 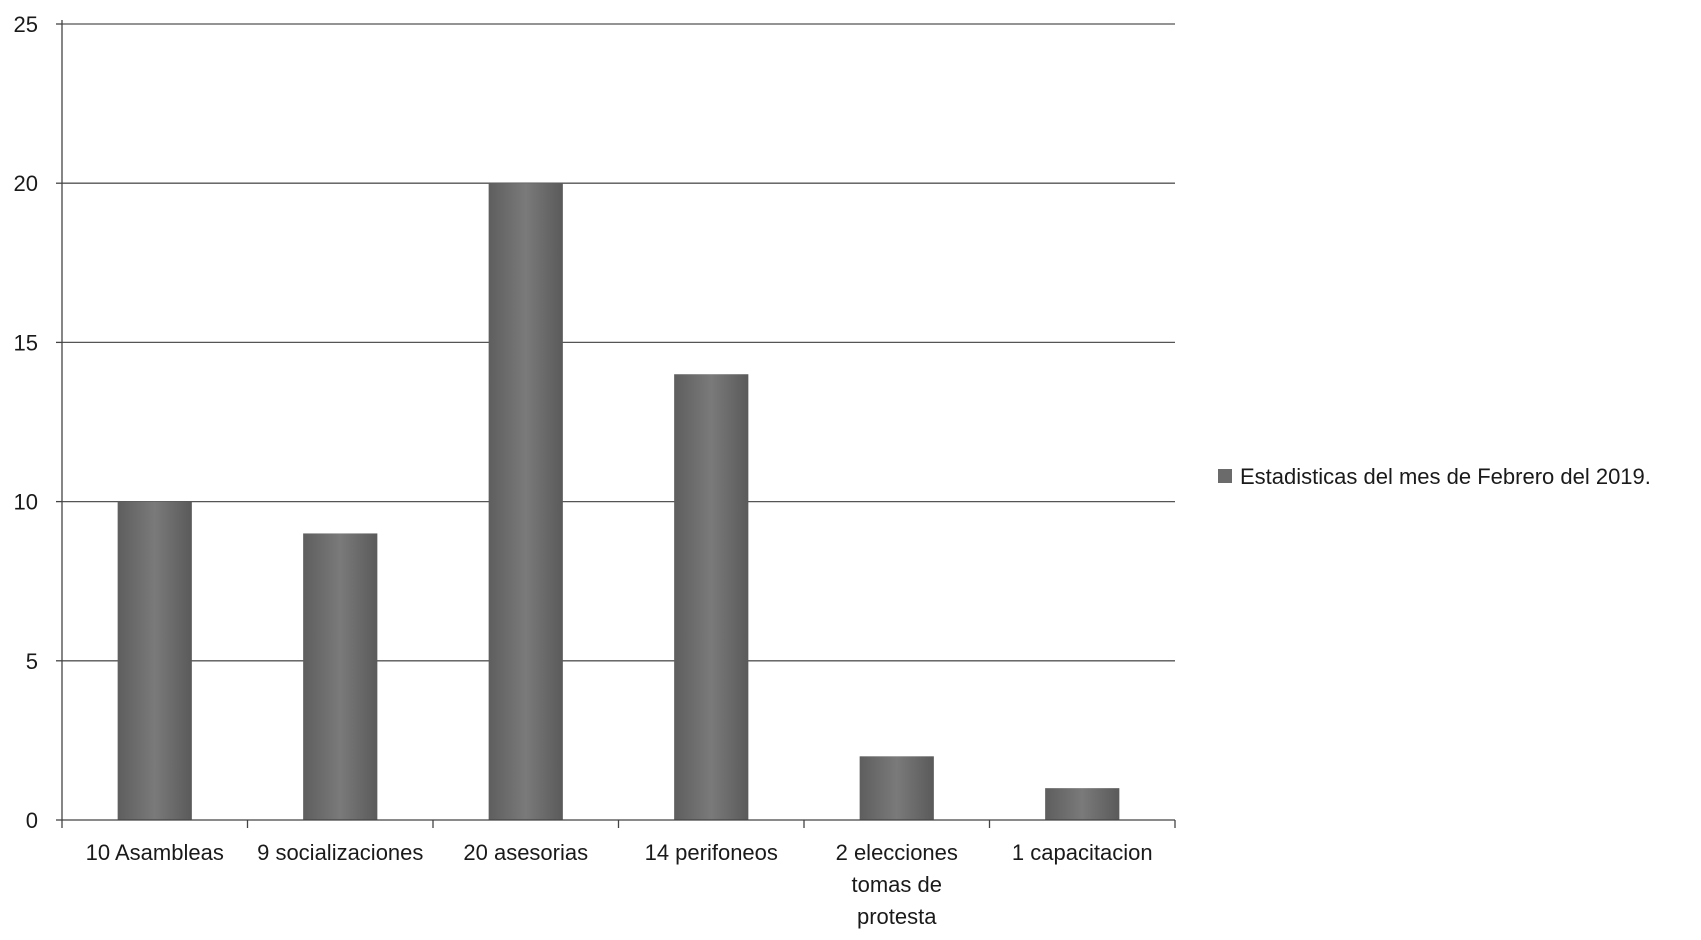 I want to click on x-category-label: 1 capacitacion, so click(x=1082, y=852).